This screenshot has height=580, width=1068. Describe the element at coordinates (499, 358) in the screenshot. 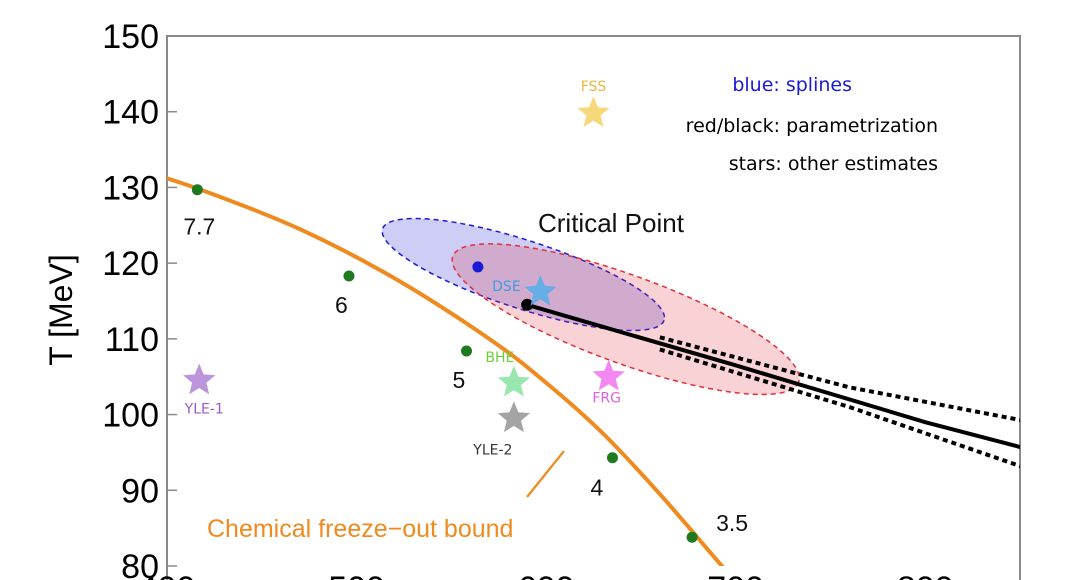

I see `star-label-bhe: BHE` at that location.